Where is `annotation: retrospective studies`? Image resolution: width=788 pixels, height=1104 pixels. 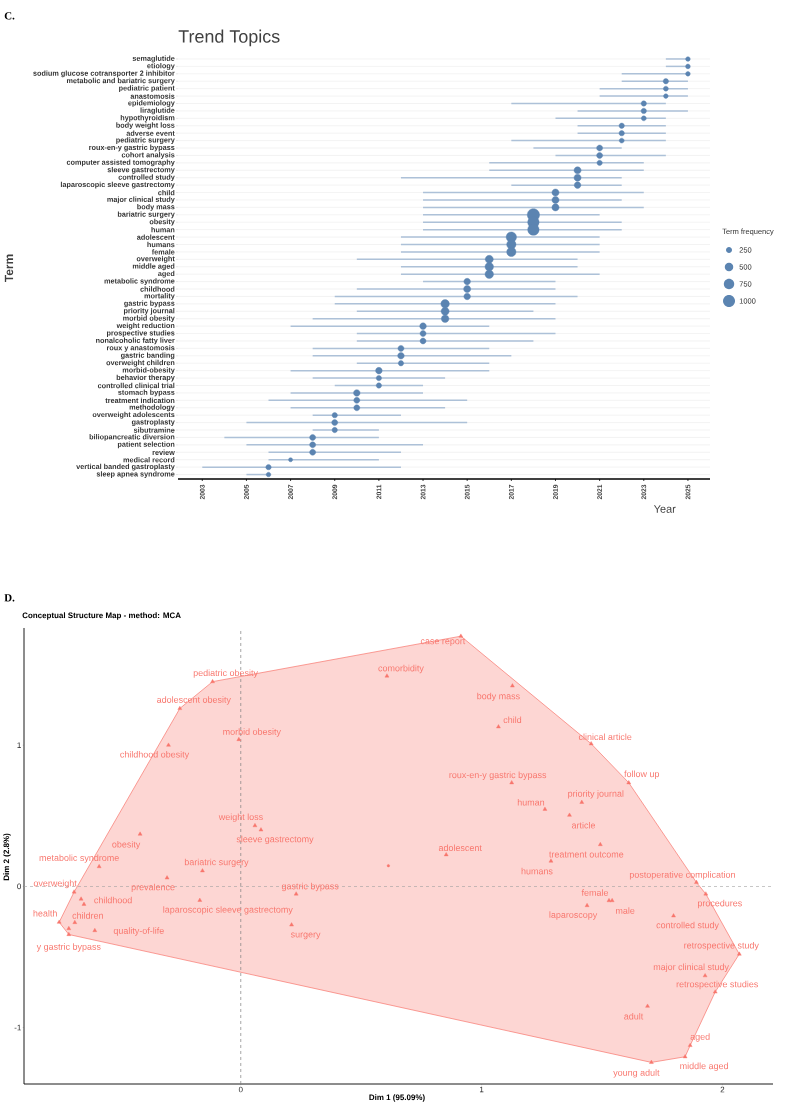 annotation: retrospective studies is located at coordinates (717, 985).